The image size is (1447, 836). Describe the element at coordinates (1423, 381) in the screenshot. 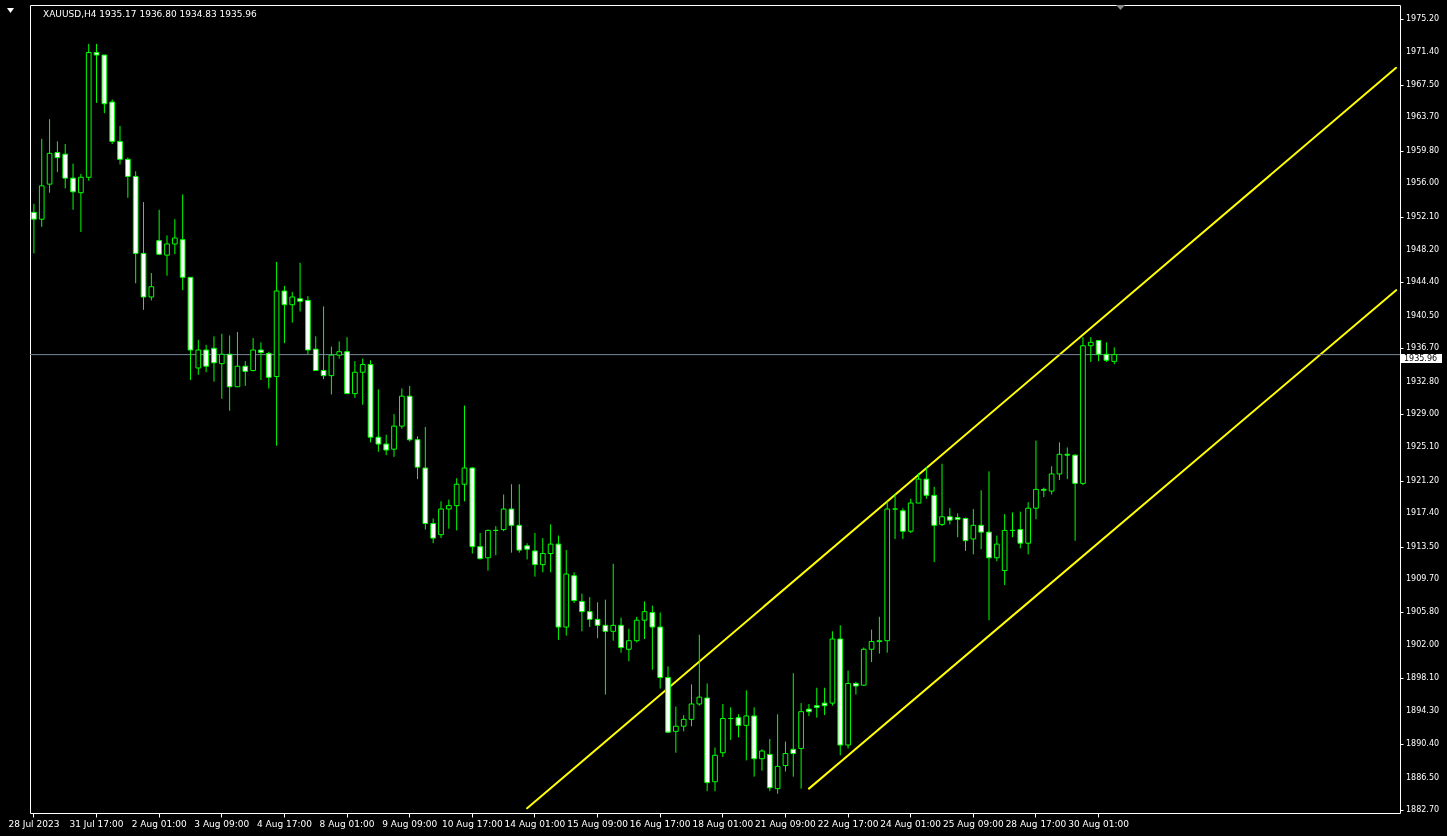

I see `y-tick-label: 1932.80` at that location.